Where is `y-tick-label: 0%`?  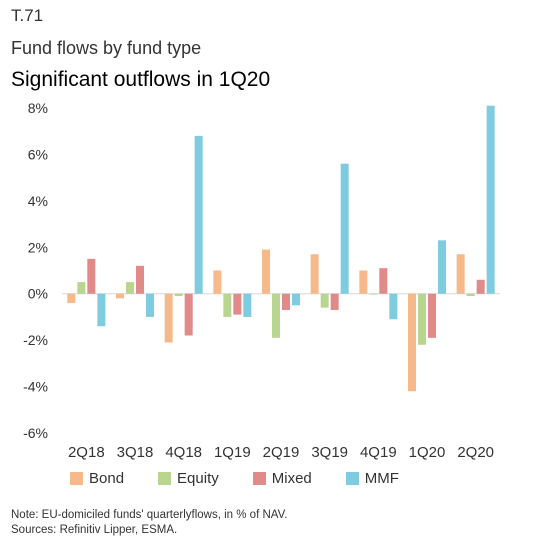 y-tick-label: 0% is located at coordinates (38, 294).